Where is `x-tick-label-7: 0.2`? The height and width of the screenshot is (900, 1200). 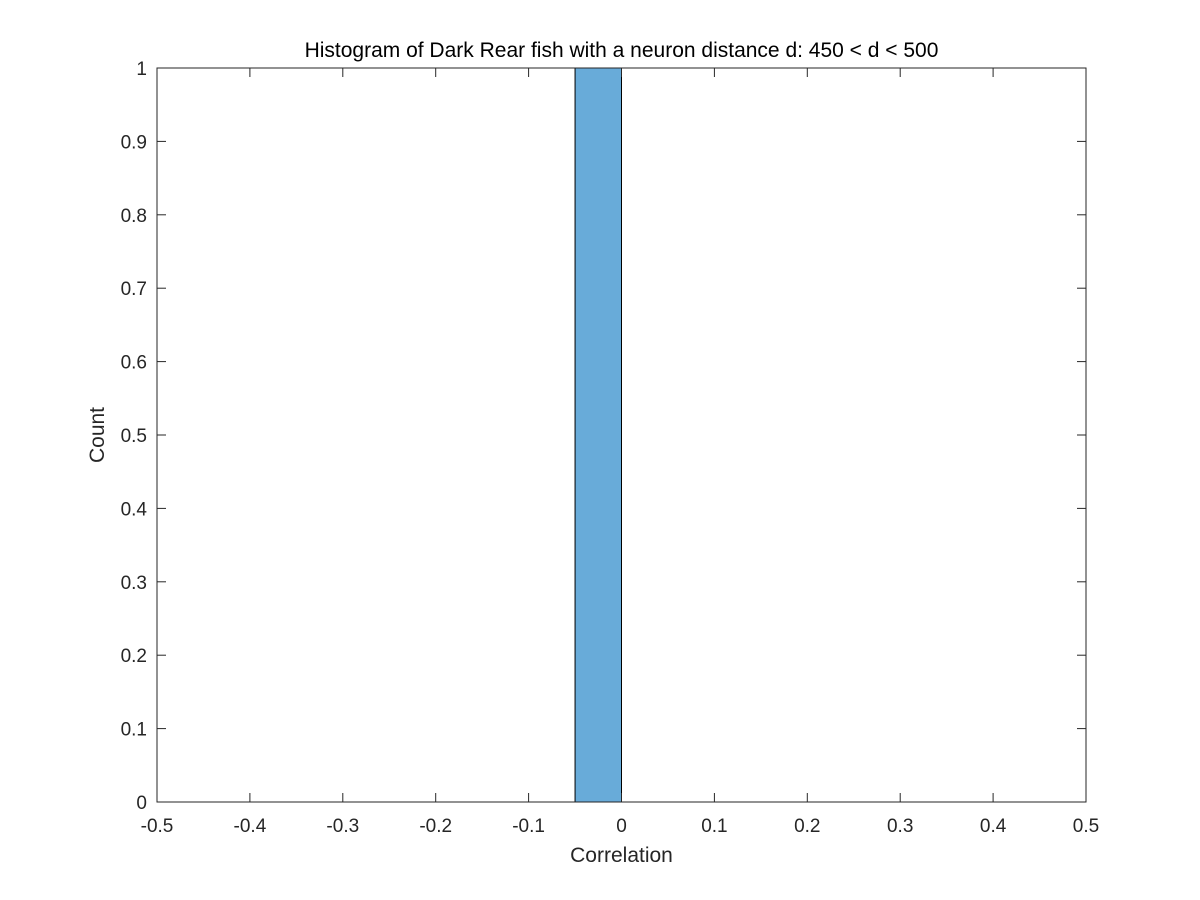 x-tick-label-7: 0.2 is located at coordinates (807, 826).